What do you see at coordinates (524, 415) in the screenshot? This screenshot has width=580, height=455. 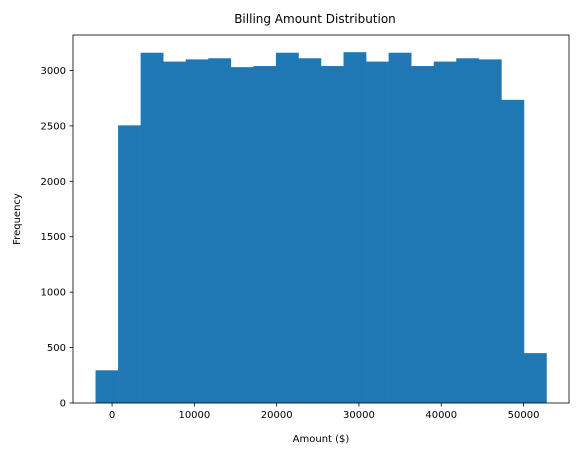 I see `x-tick-label-5: 50000` at bounding box center [524, 415].